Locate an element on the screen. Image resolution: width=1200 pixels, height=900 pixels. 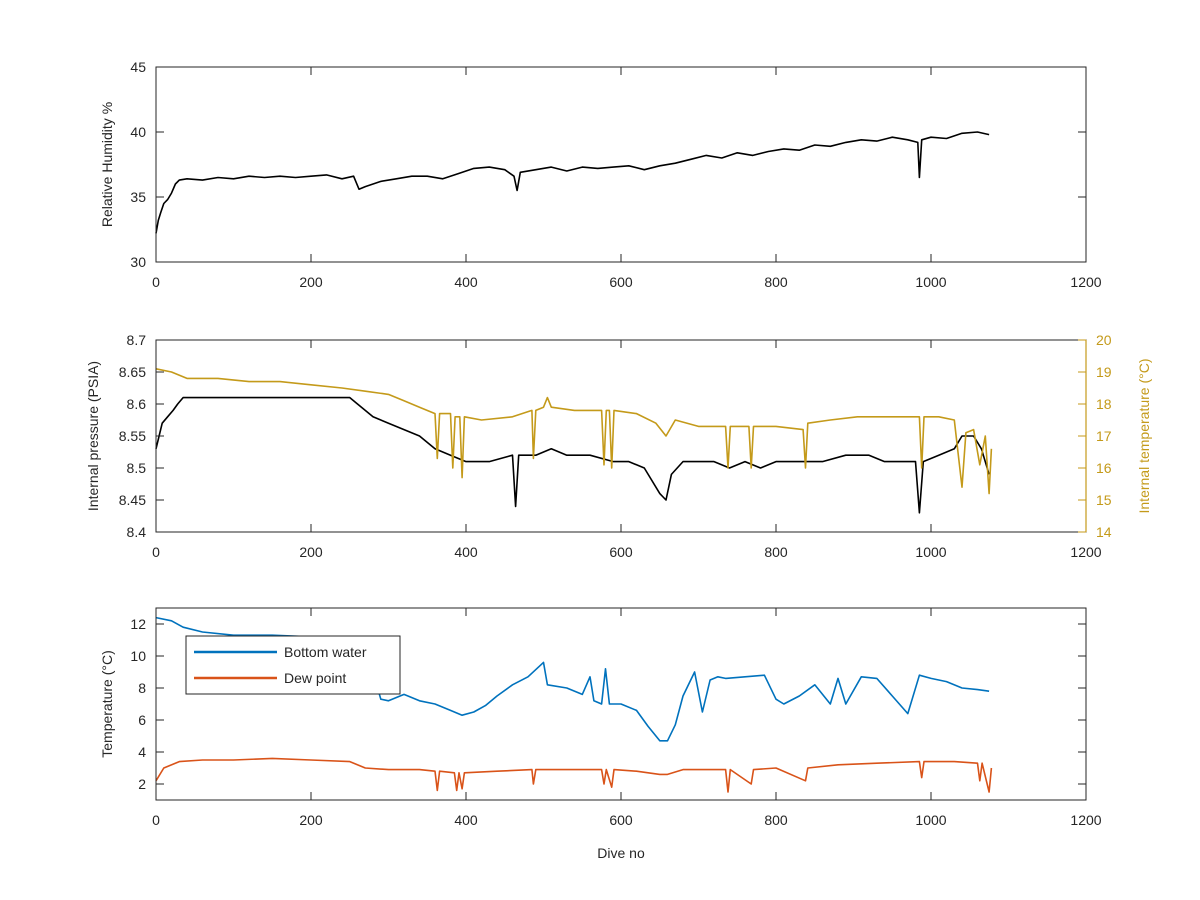
pressure-x-tick-label: 600 is located at coordinates (621, 552).